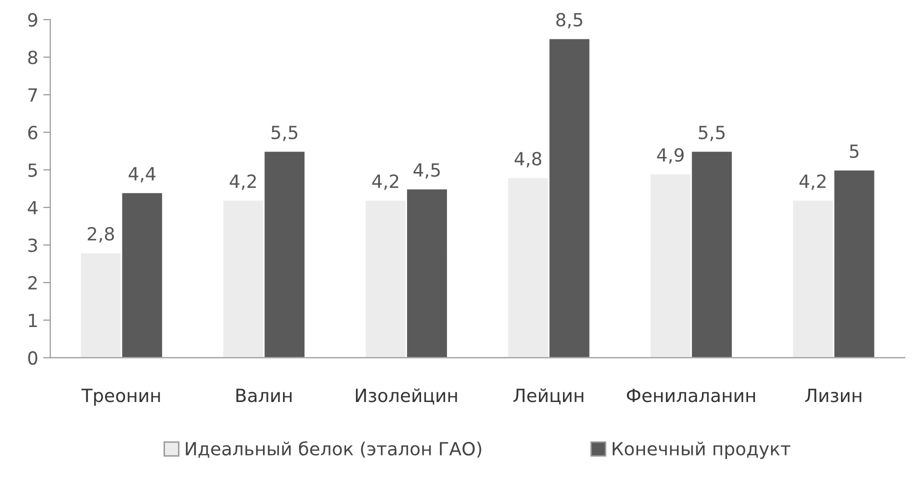 This screenshot has height=490, width=914. What do you see at coordinates (32, 320) in the screenshot?
I see `y-tick-label: 1` at bounding box center [32, 320].